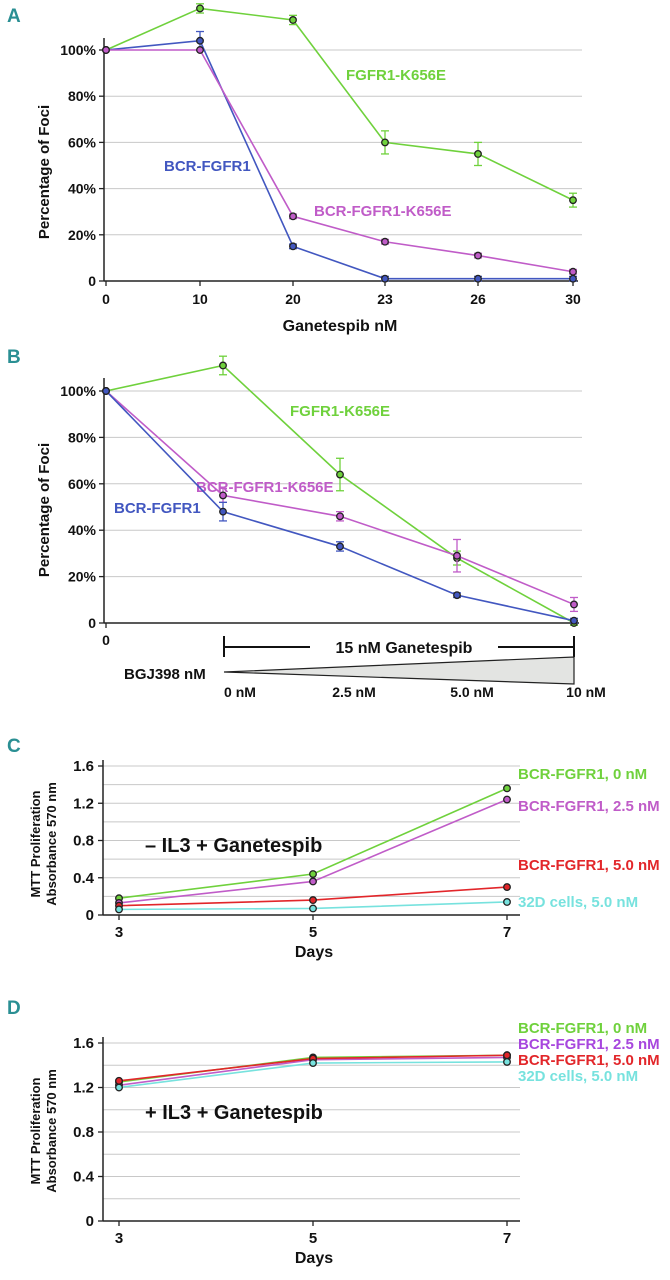 This screenshot has height=1280, width=670. Describe the element at coordinates (200, 299) in the screenshot. I see `x-tick-label: 10` at that location.